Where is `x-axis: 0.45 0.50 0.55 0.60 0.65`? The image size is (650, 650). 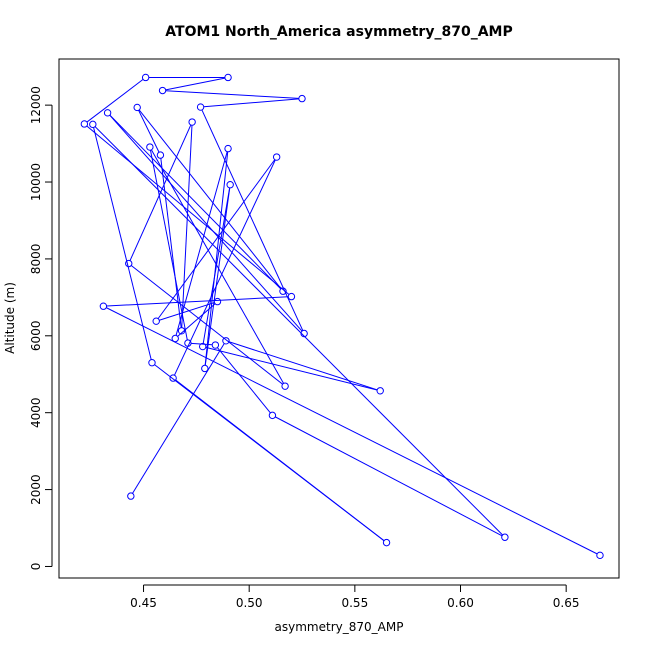 x-axis: 0.45 0.50 0.55 0.60 0.65 is located at coordinates (355, 597).